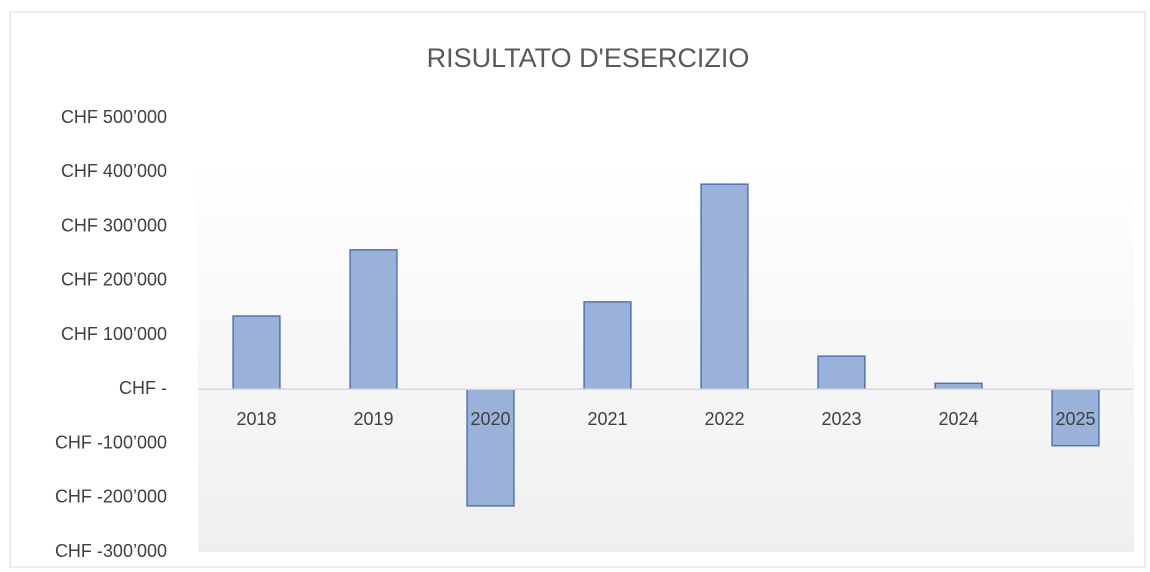 This screenshot has width=1150, height=572. What do you see at coordinates (588, 58) in the screenshot?
I see `chart-title: RISULTATO D'ESERCIZIO` at bounding box center [588, 58].